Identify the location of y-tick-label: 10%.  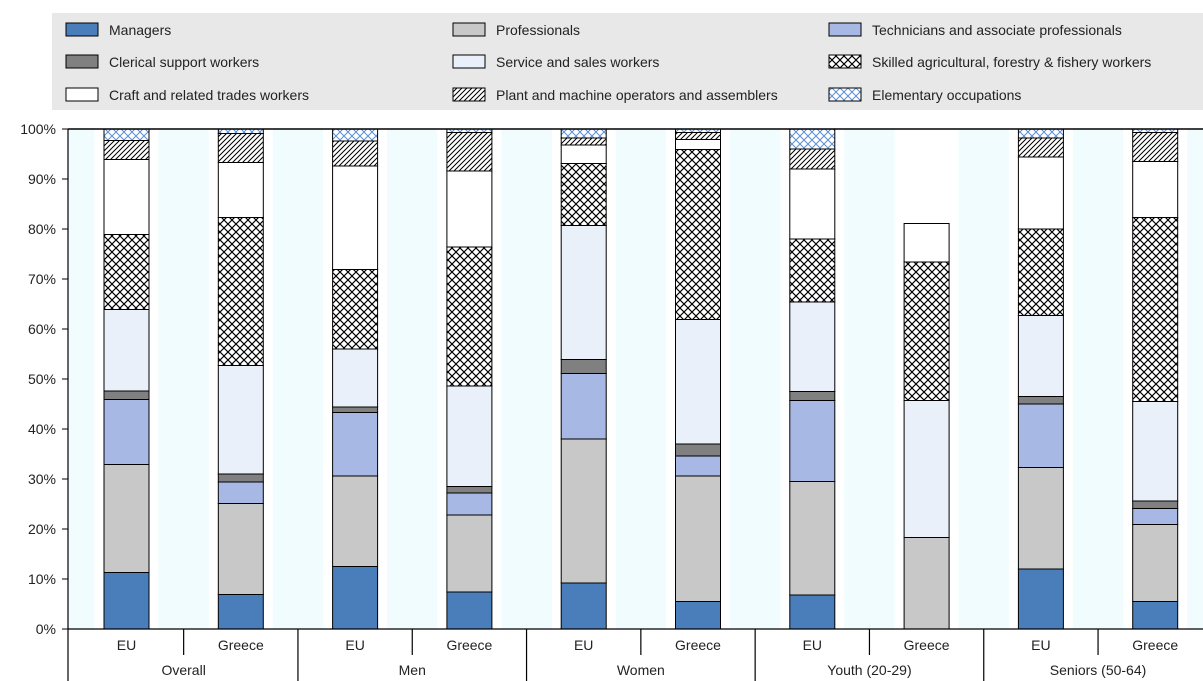
(42, 579).